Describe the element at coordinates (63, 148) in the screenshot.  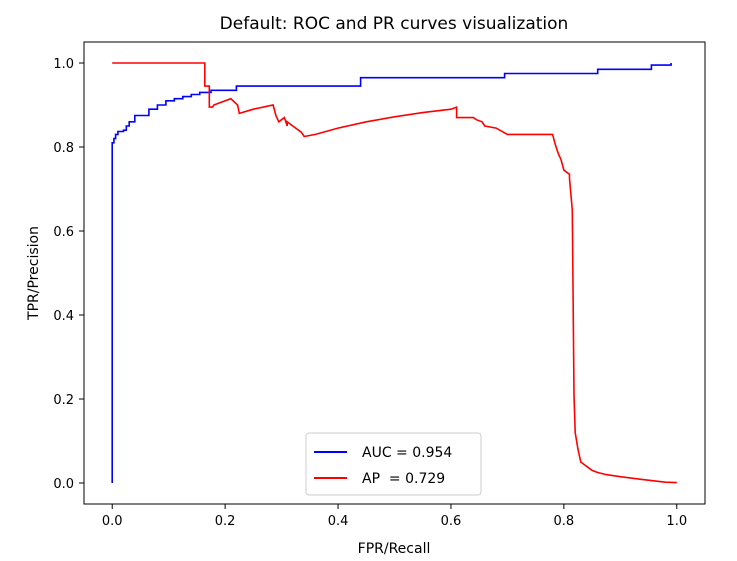
I see `y-tick-label: 0.8` at that location.